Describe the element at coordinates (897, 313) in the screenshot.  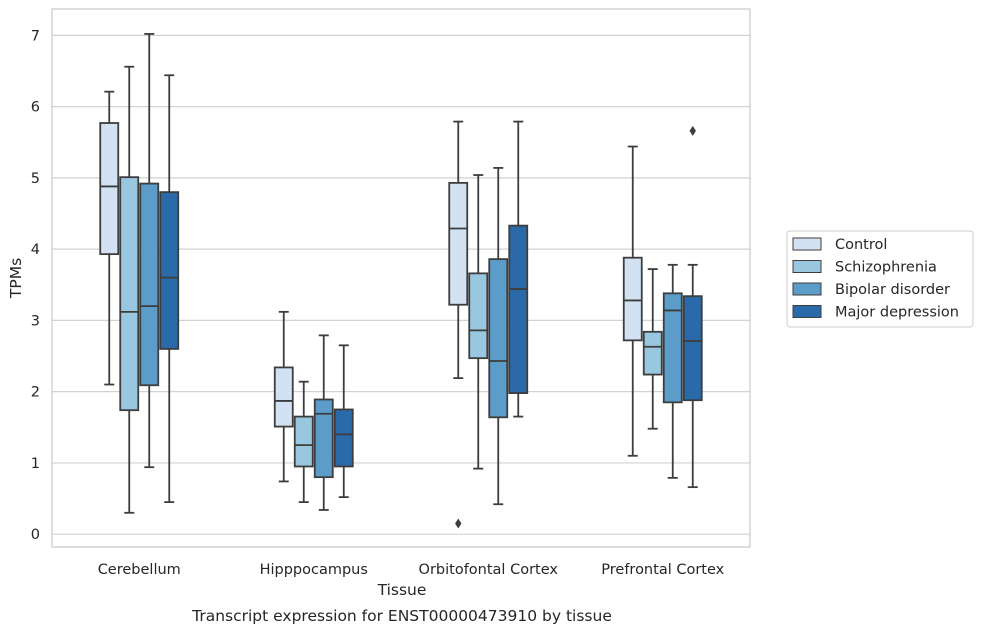
I see `legend-label-major-depression: Major depression` at that location.